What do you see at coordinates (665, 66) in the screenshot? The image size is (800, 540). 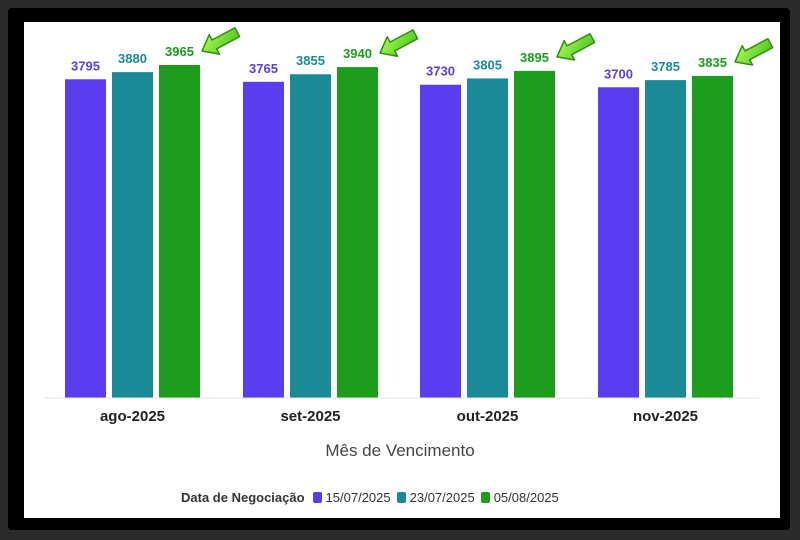 I see `data-label: 3785` at bounding box center [665, 66].